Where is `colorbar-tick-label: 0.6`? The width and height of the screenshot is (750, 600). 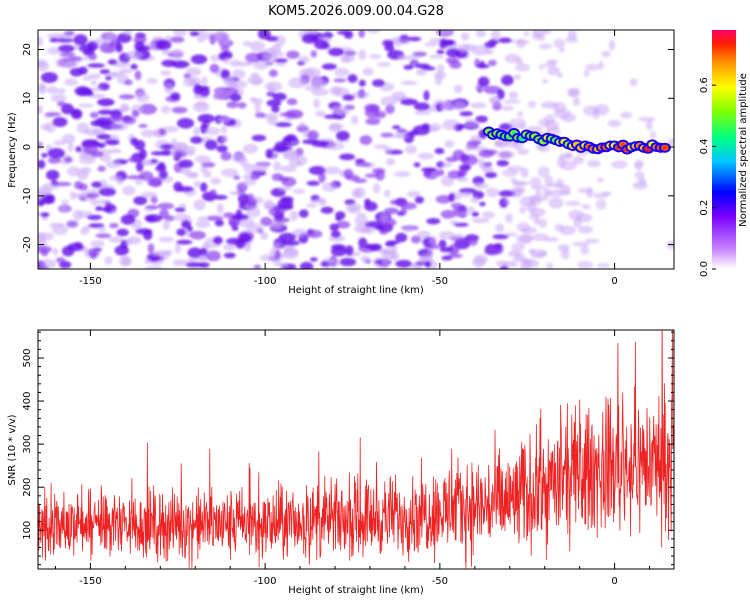 colorbar-tick-label: 0.6 is located at coordinates (704, 85).